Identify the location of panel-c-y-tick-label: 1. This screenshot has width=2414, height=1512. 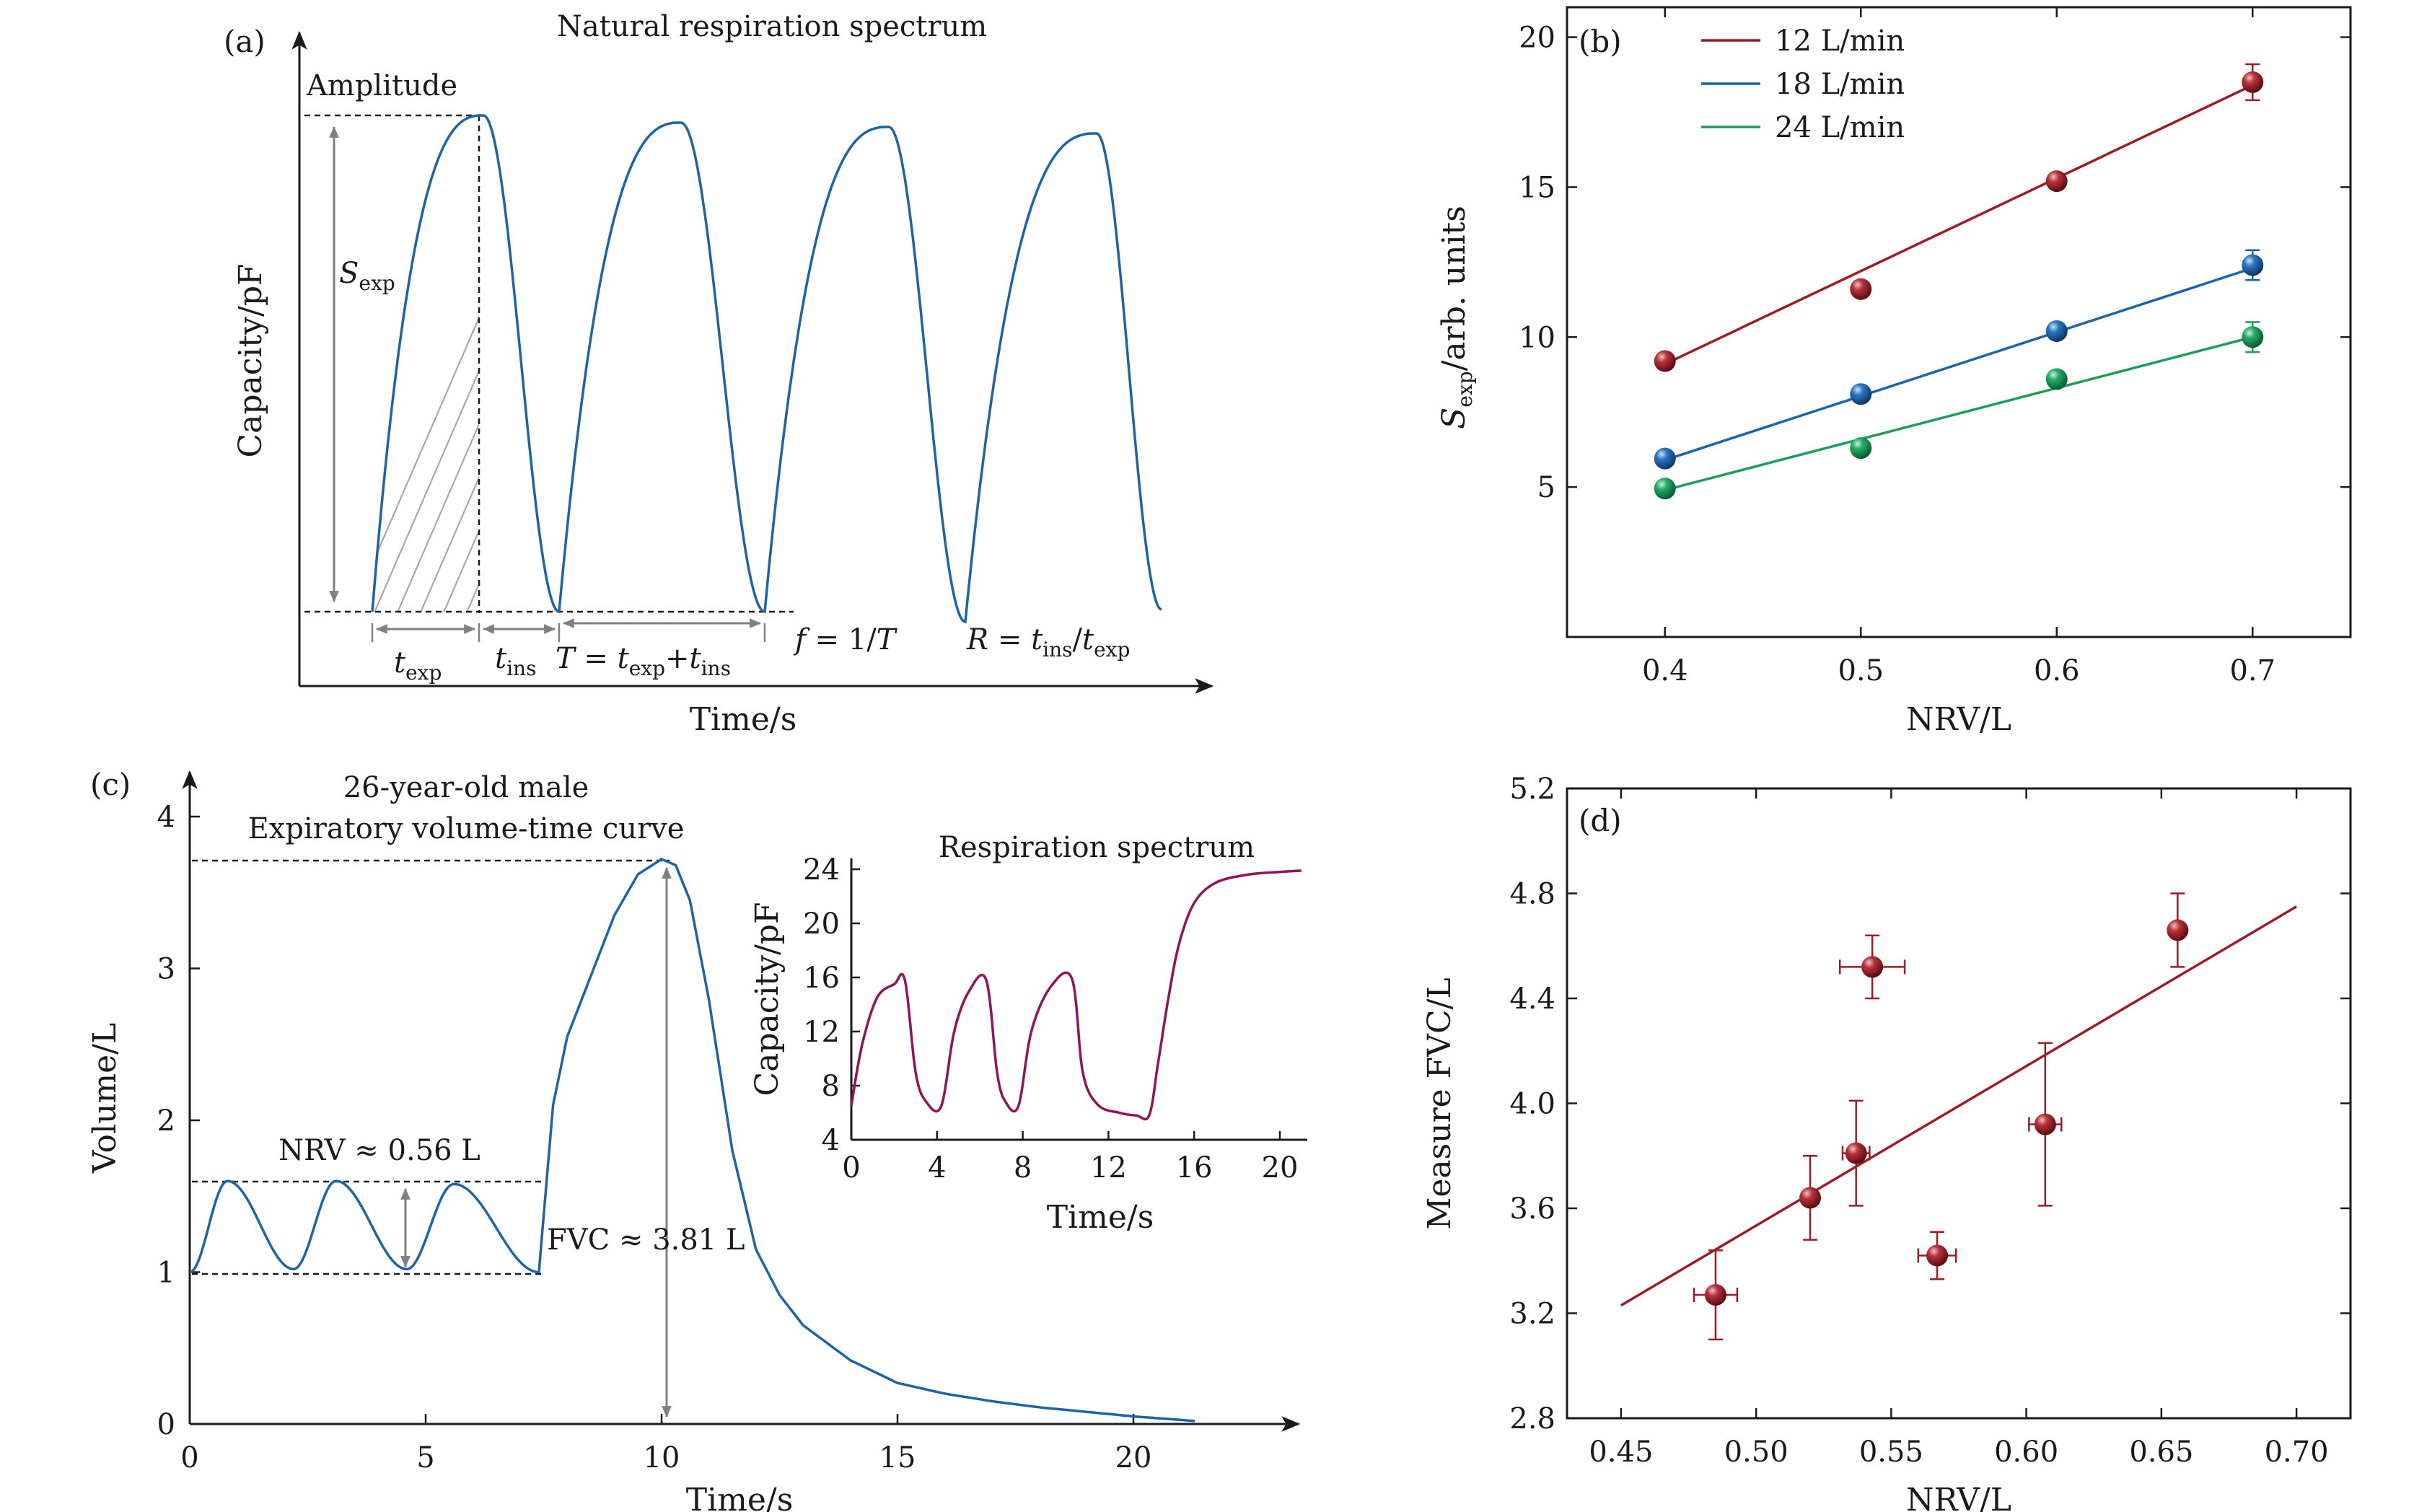
(166, 1274).